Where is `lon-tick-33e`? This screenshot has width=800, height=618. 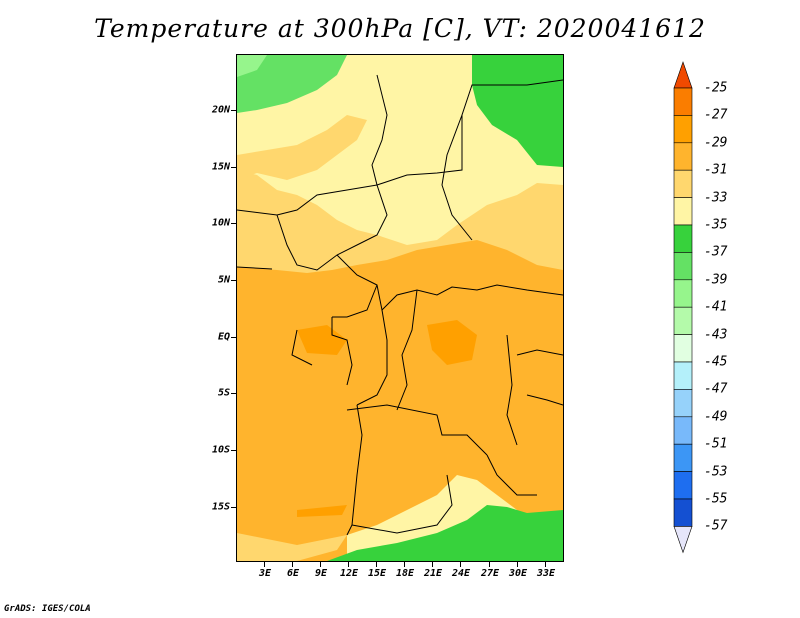
lon-tick-33e is located at coordinates (545, 564).